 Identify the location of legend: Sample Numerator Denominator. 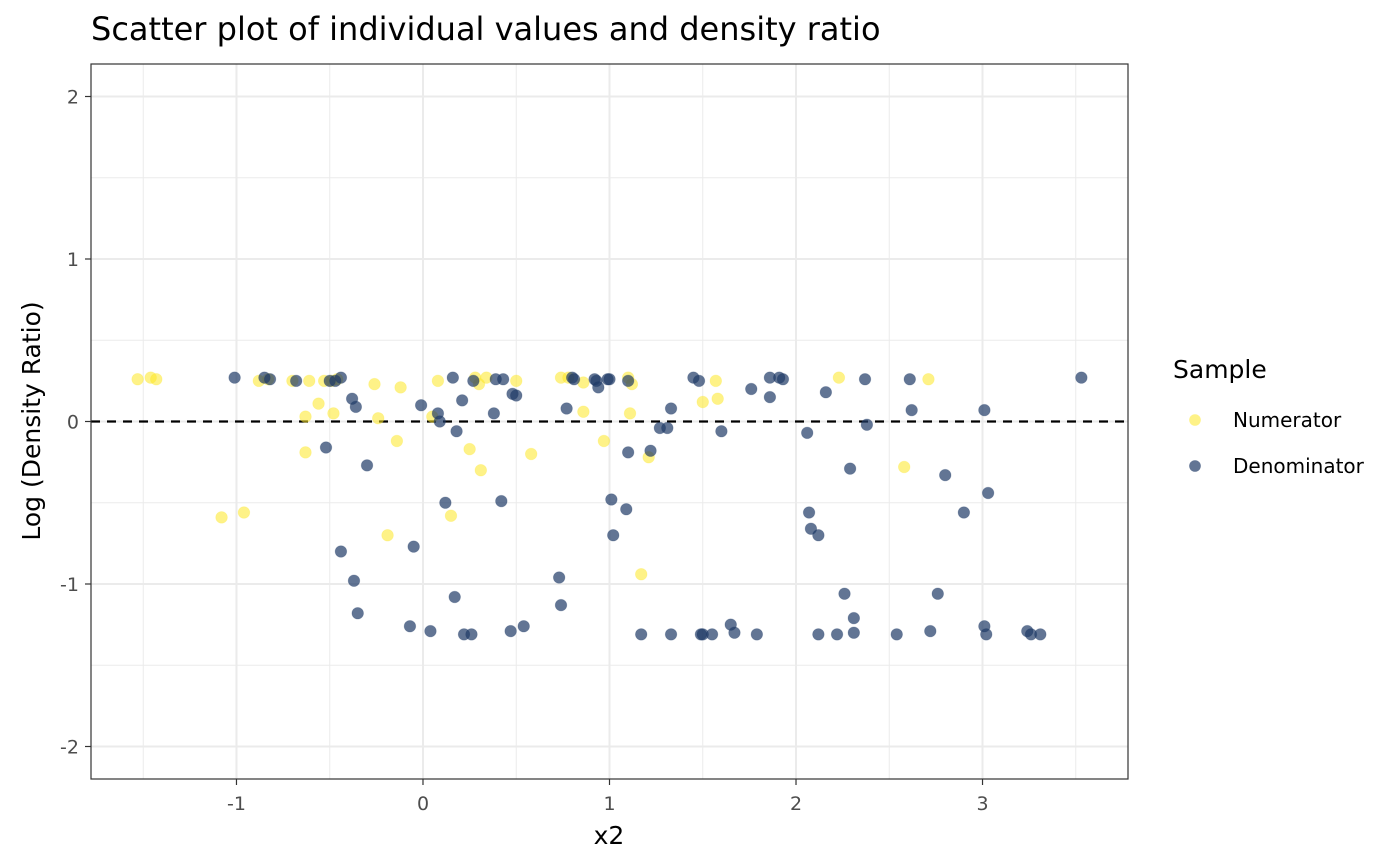
(1269, 416).